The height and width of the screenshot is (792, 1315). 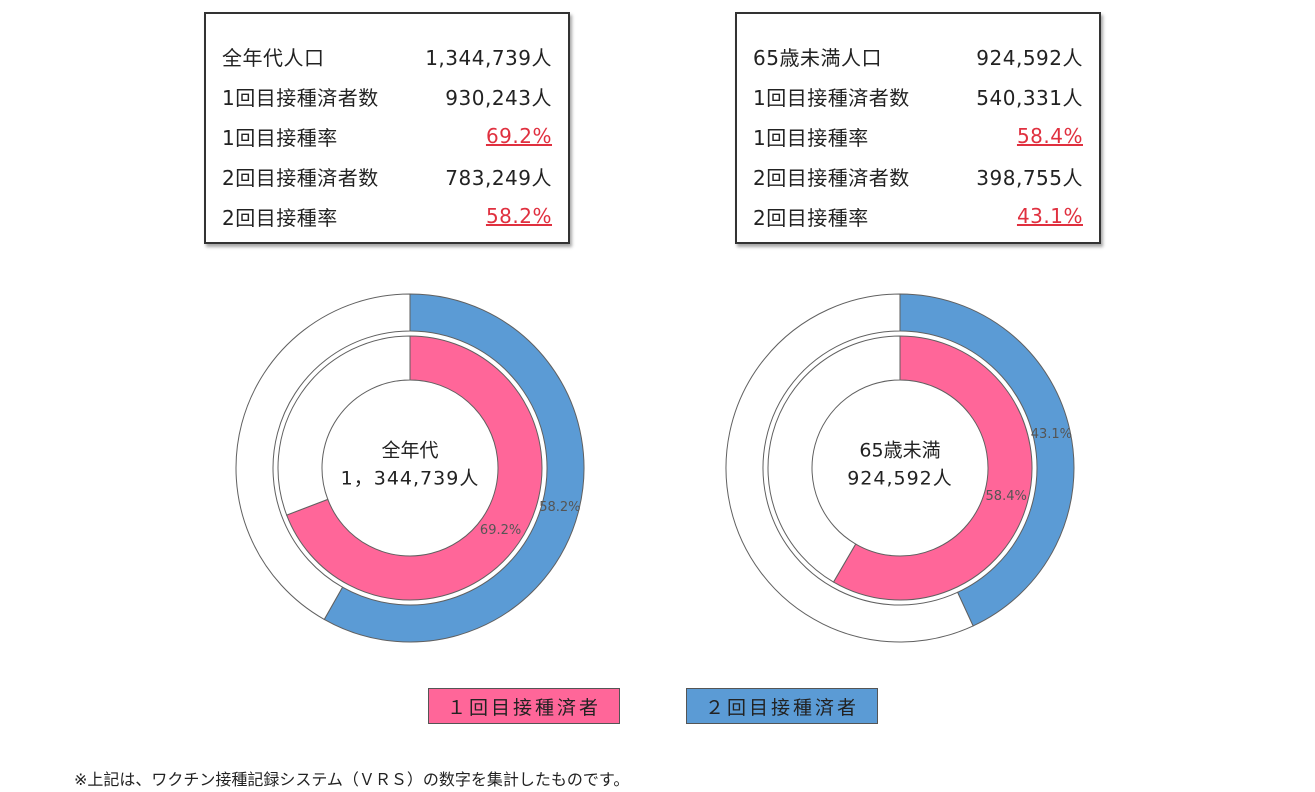 What do you see at coordinates (387, 176) in the screenshot?
I see `stat-row-second-dose-count: 2回目接種済者数 783,249人` at bounding box center [387, 176].